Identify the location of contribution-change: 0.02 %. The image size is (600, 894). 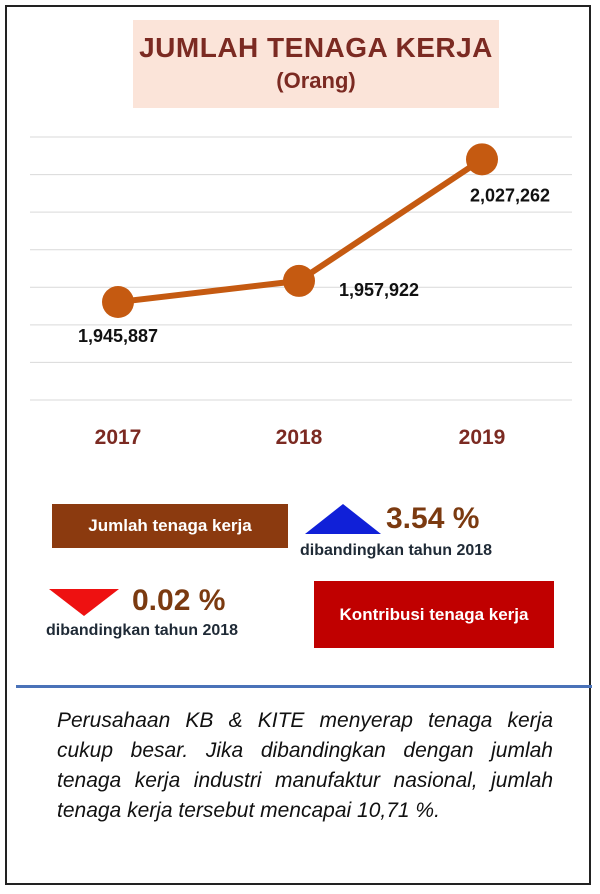
(179, 600).